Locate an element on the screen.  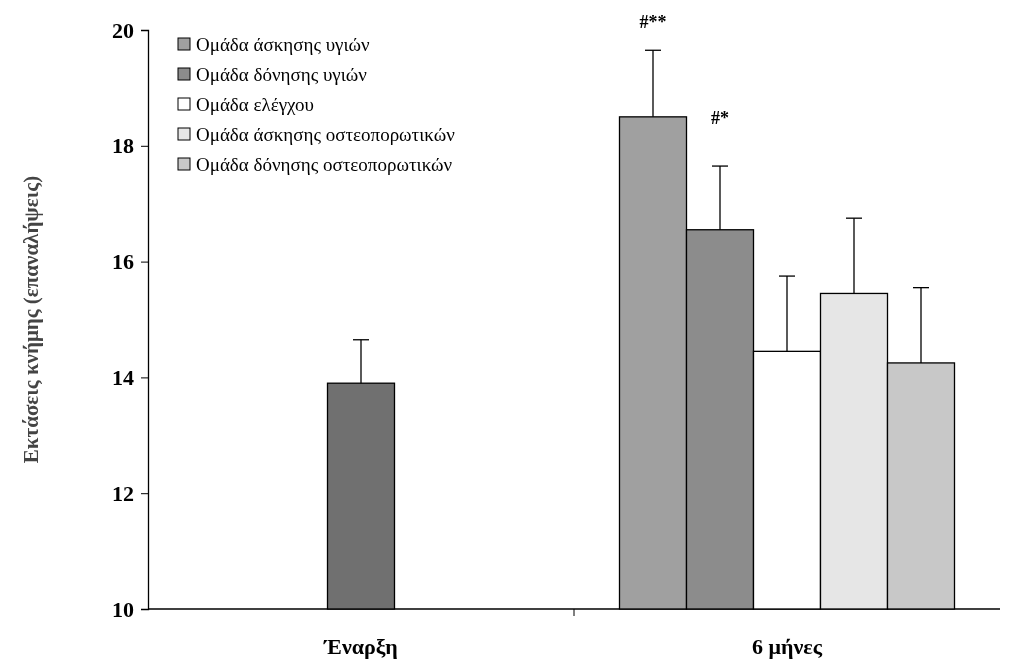
y-tick-label: 16 is located at coordinates (123, 262).